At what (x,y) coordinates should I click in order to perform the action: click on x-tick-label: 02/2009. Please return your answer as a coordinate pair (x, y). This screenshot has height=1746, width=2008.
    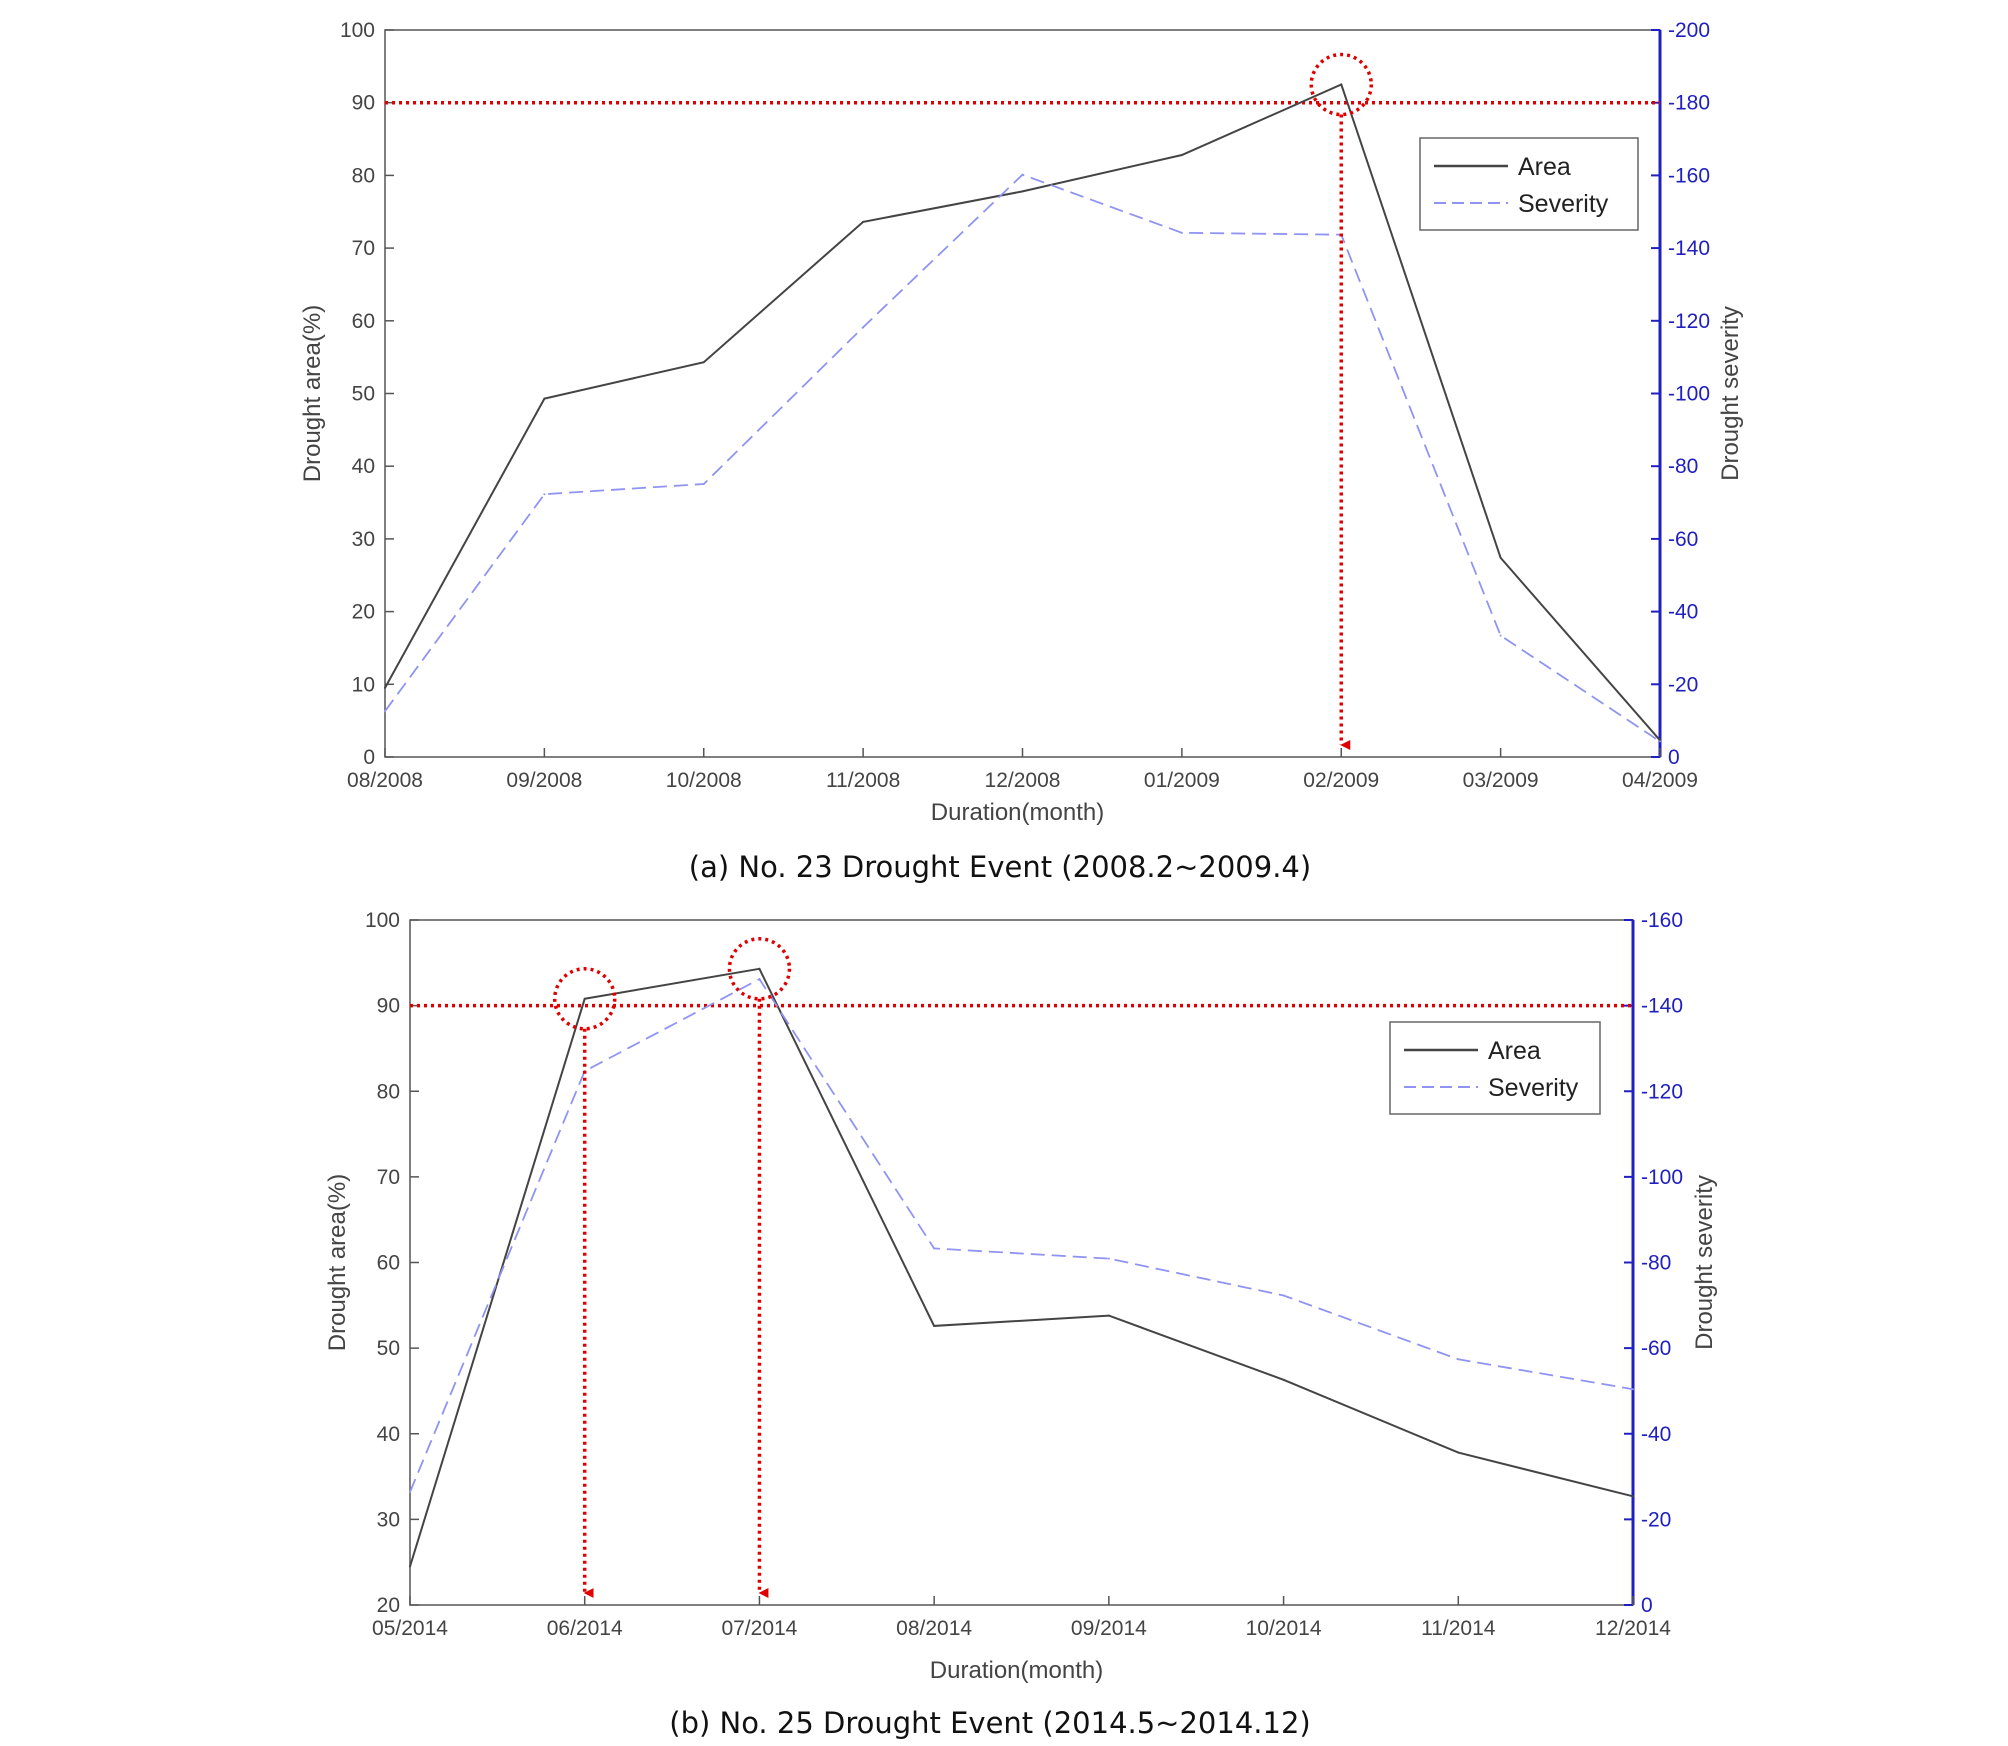
    Looking at the image, I should click on (1341, 780).